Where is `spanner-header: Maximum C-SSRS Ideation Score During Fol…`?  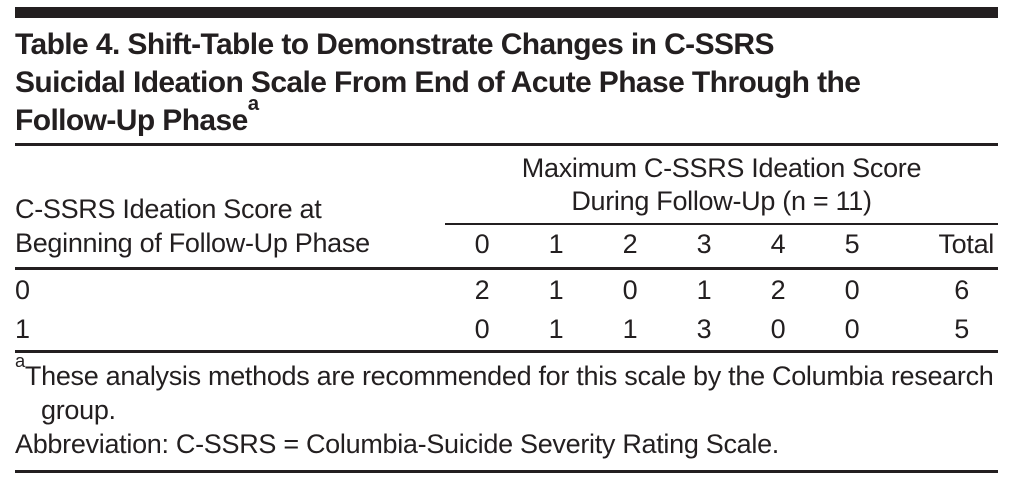 spanner-header: Maximum C-SSRS Ideation Score During Fol… is located at coordinates (722, 185).